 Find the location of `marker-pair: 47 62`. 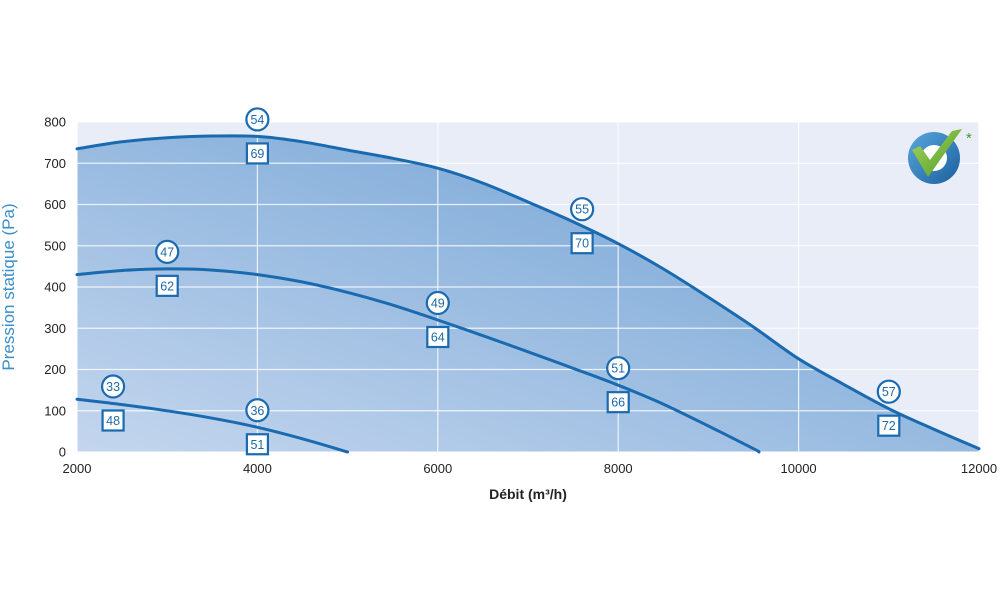

marker-pair: 47 62 is located at coordinates (167, 268).